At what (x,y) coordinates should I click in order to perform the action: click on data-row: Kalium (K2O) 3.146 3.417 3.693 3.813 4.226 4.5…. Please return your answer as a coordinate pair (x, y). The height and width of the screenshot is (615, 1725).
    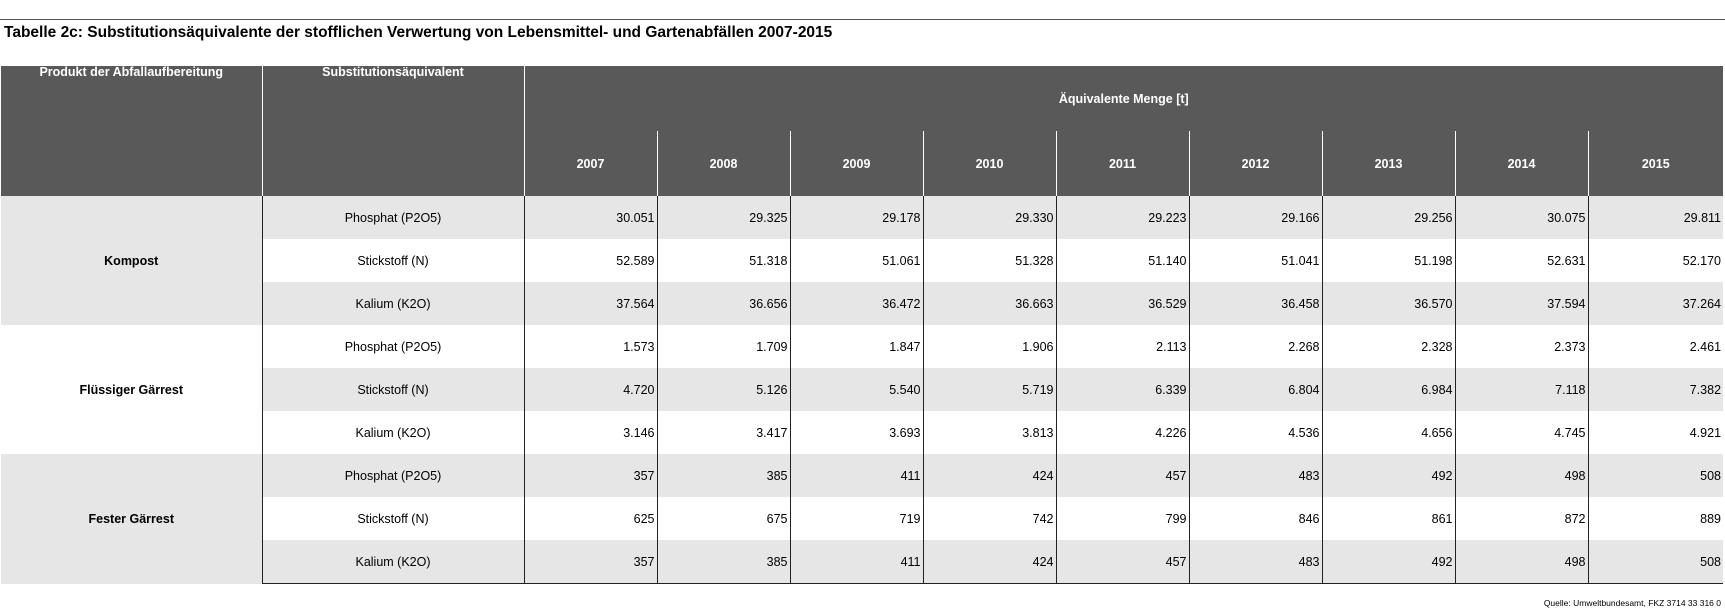
    Looking at the image, I should click on (862, 432).